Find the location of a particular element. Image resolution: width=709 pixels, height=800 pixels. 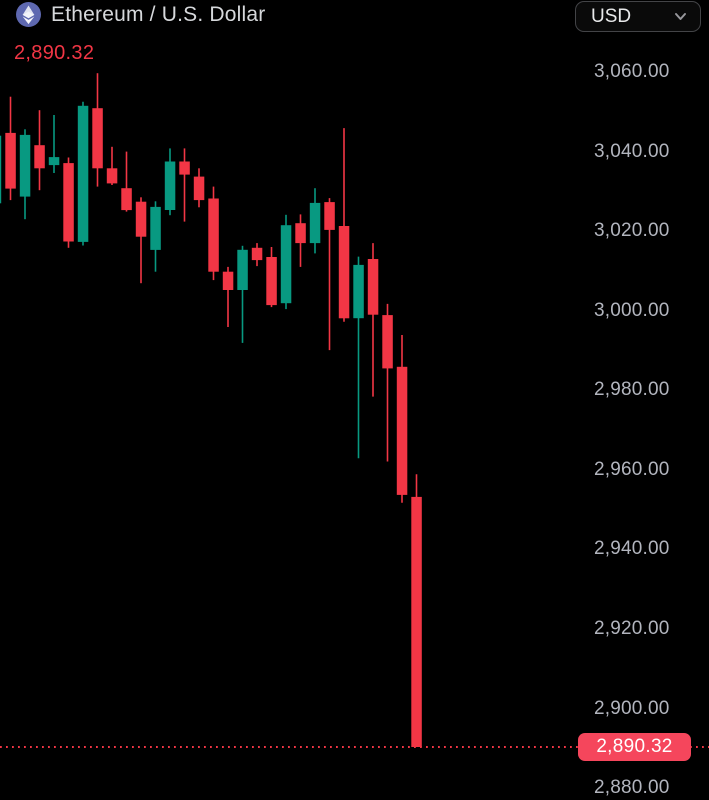

price-axis-label: 3,000.00 is located at coordinates (632, 310).